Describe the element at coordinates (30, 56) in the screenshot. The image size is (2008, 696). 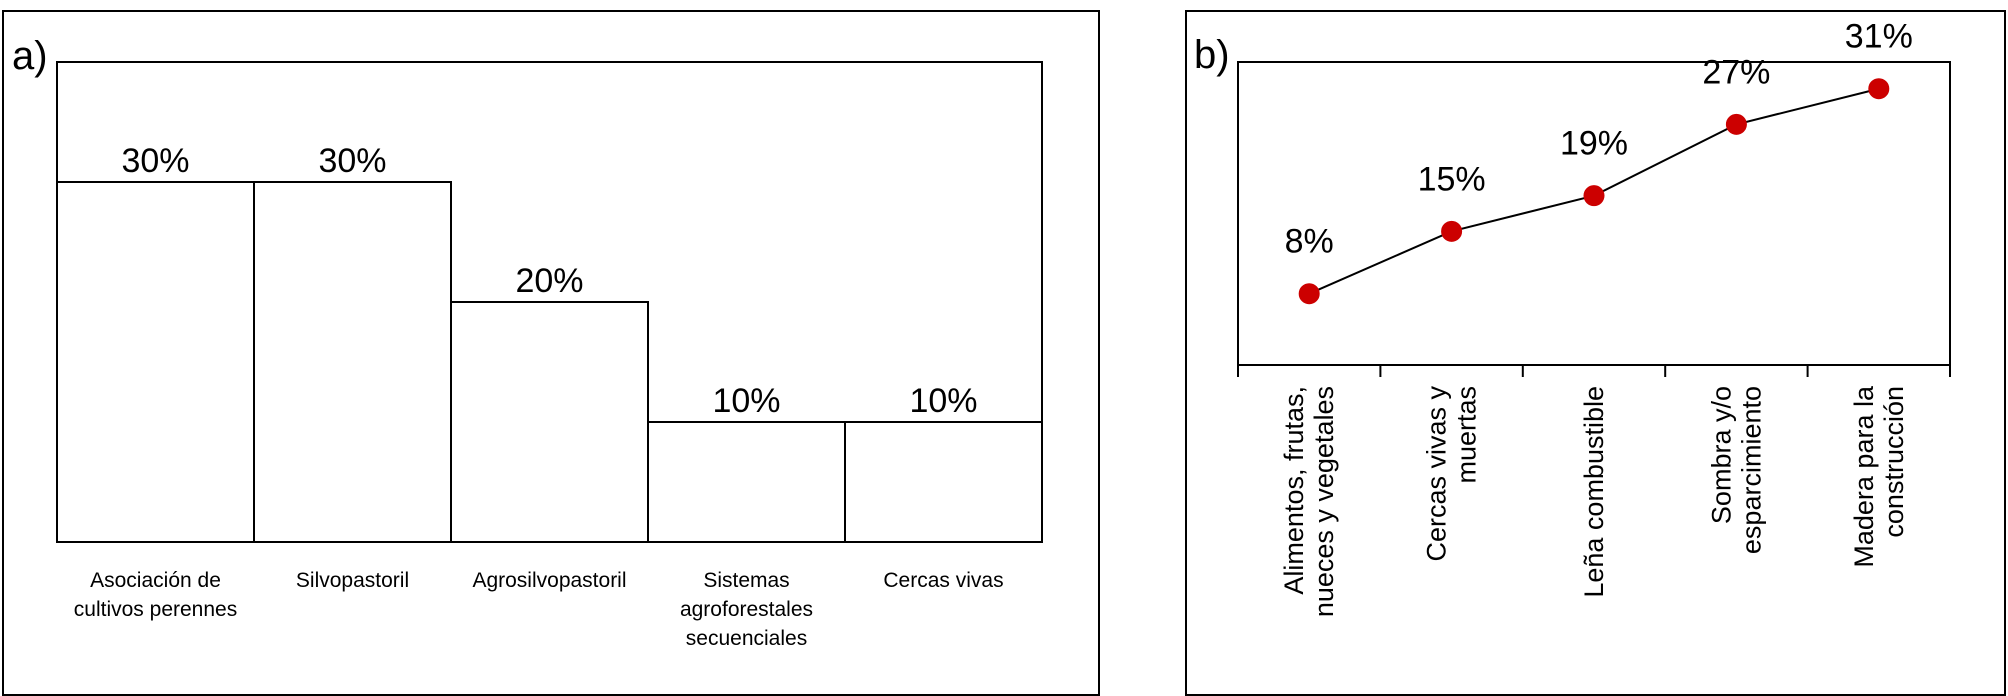
I see `panel-a-label: a)` at that location.